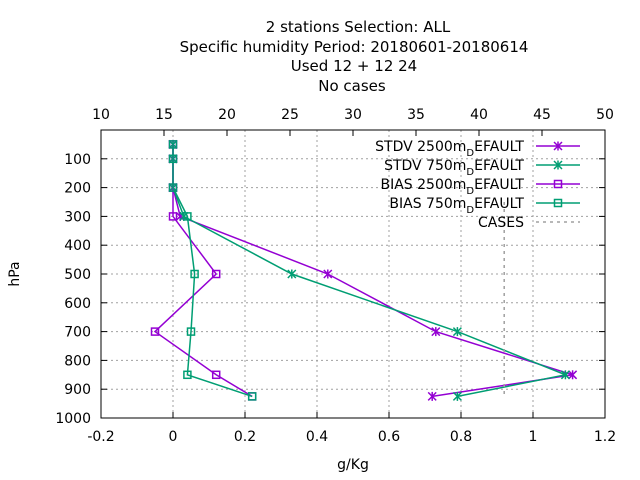 This screenshot has height=480, width=640. What do you see at coordinates (77, 160) in the screenshot?
I see `y-tick-label: 100` at bounding box center [77, 160].